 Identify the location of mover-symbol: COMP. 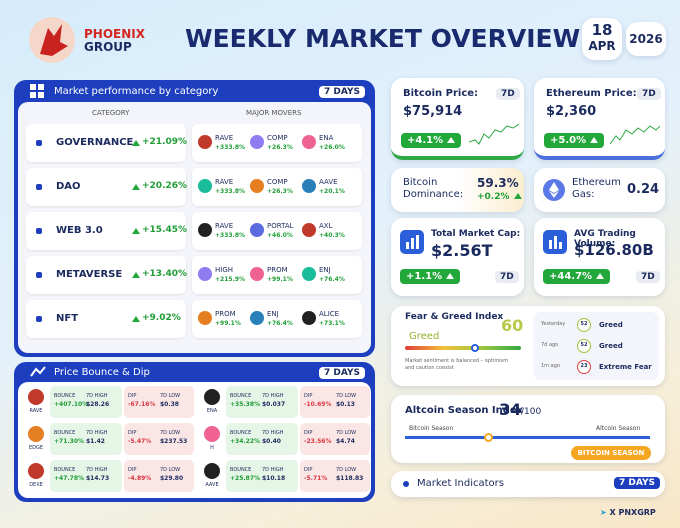
(277, 182).